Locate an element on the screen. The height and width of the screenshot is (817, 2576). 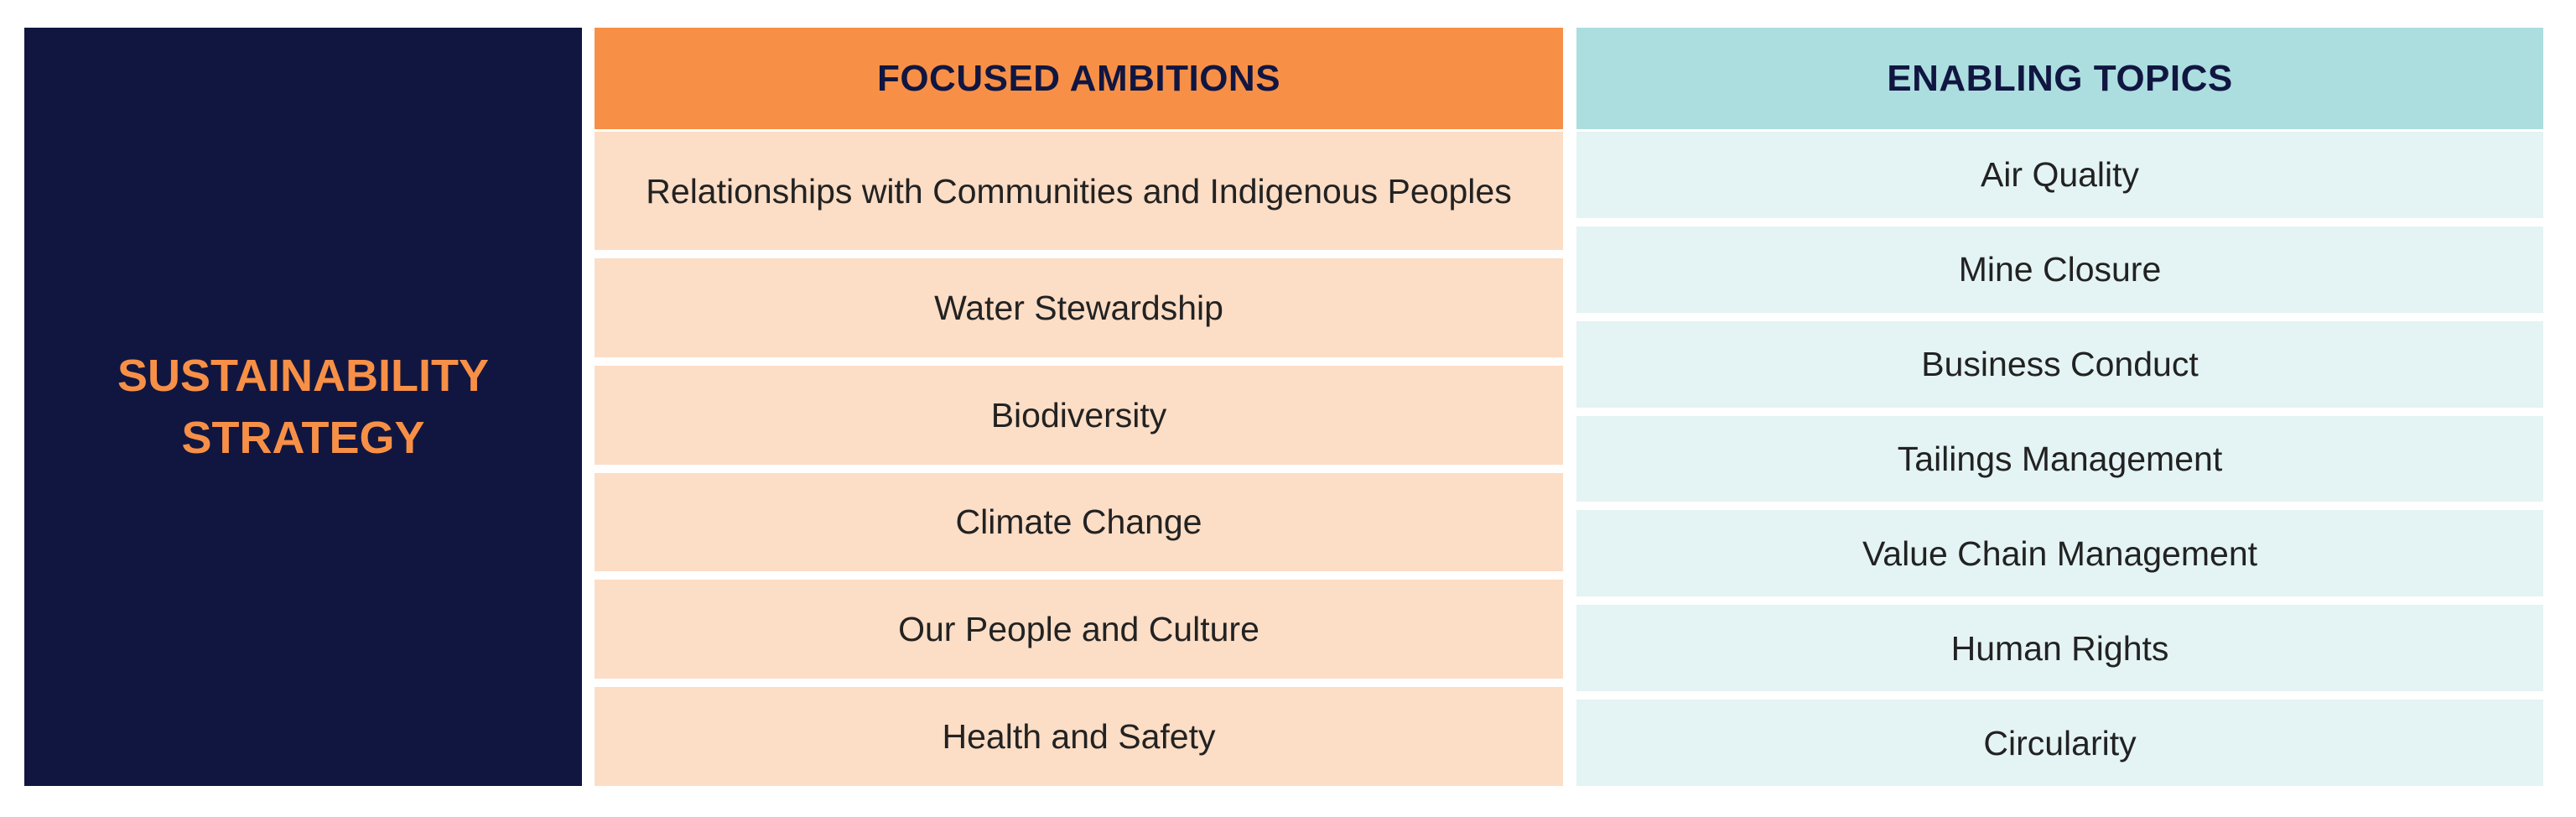
topic-item: Business Conduct is located at coordinates (2059, 364).